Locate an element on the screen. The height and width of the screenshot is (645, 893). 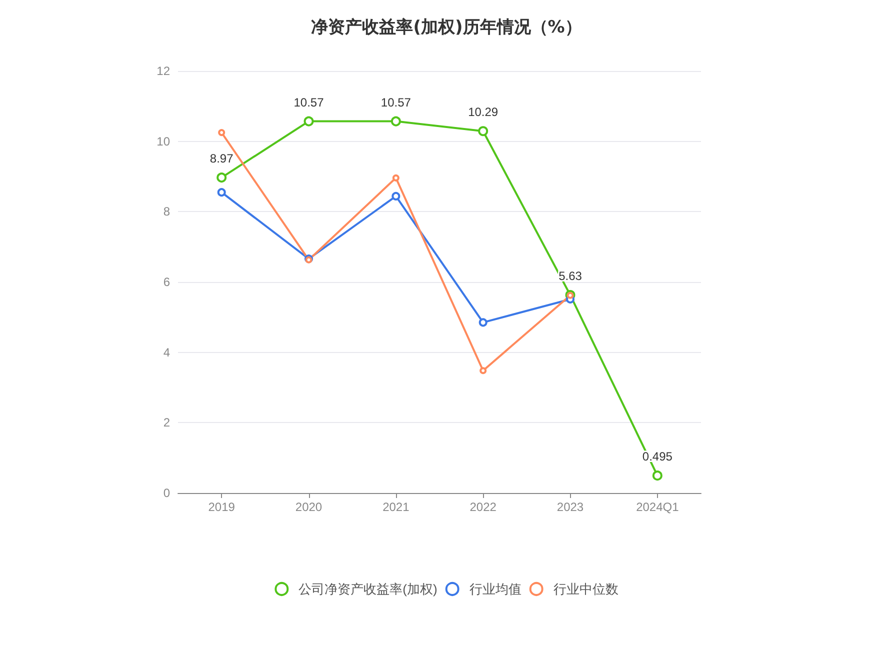
x-tick-label: 2022 is located at coordinates (483, 507).